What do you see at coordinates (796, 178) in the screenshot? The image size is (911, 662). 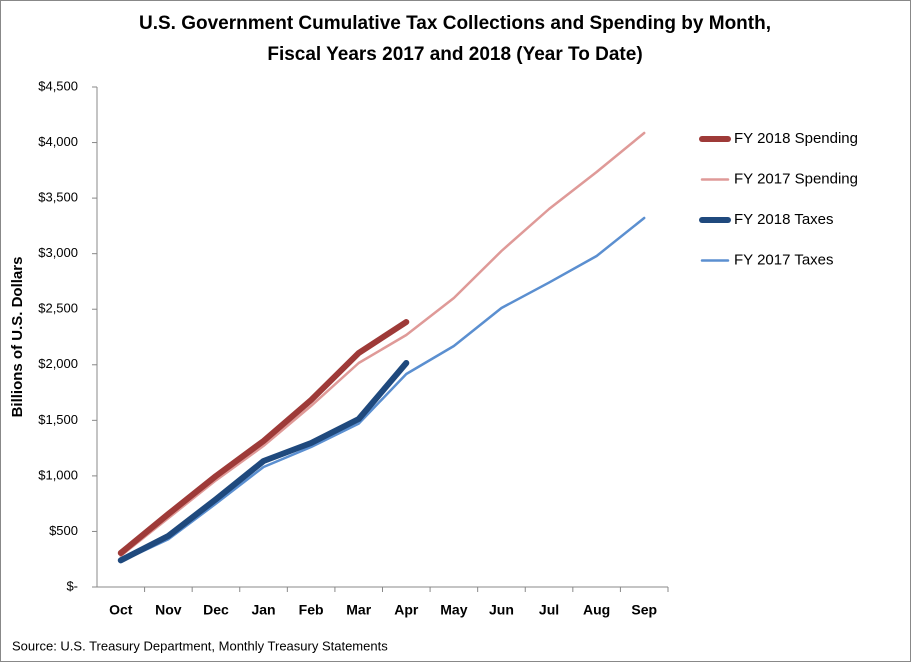 I see `legend-label: FY 2017 Spending` at bounding box center [796, 178].